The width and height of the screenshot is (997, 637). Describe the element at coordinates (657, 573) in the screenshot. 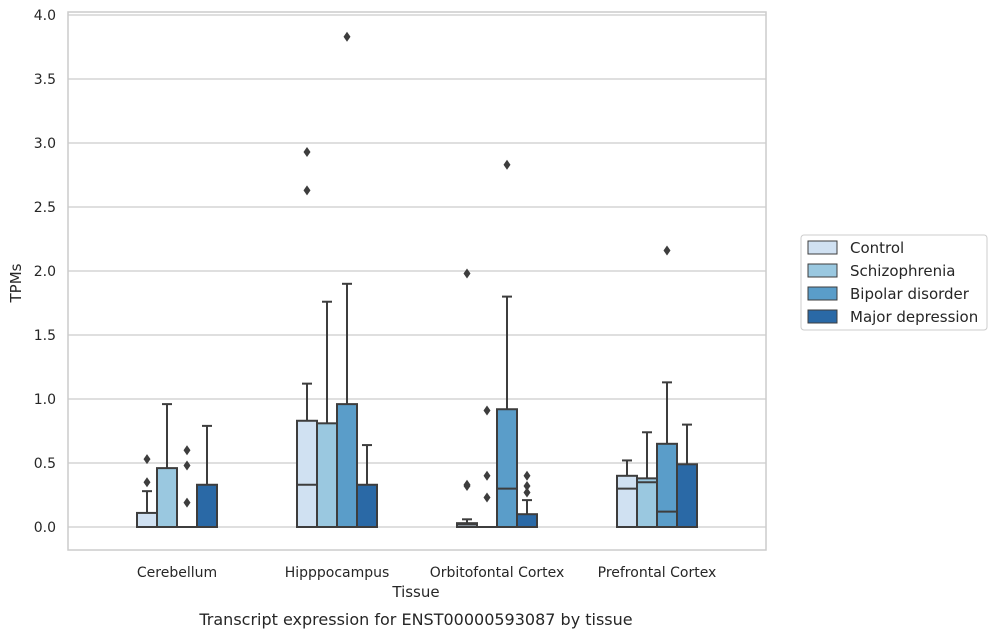

I see `x-tick-label: Prefrontal Cortex` at that location.